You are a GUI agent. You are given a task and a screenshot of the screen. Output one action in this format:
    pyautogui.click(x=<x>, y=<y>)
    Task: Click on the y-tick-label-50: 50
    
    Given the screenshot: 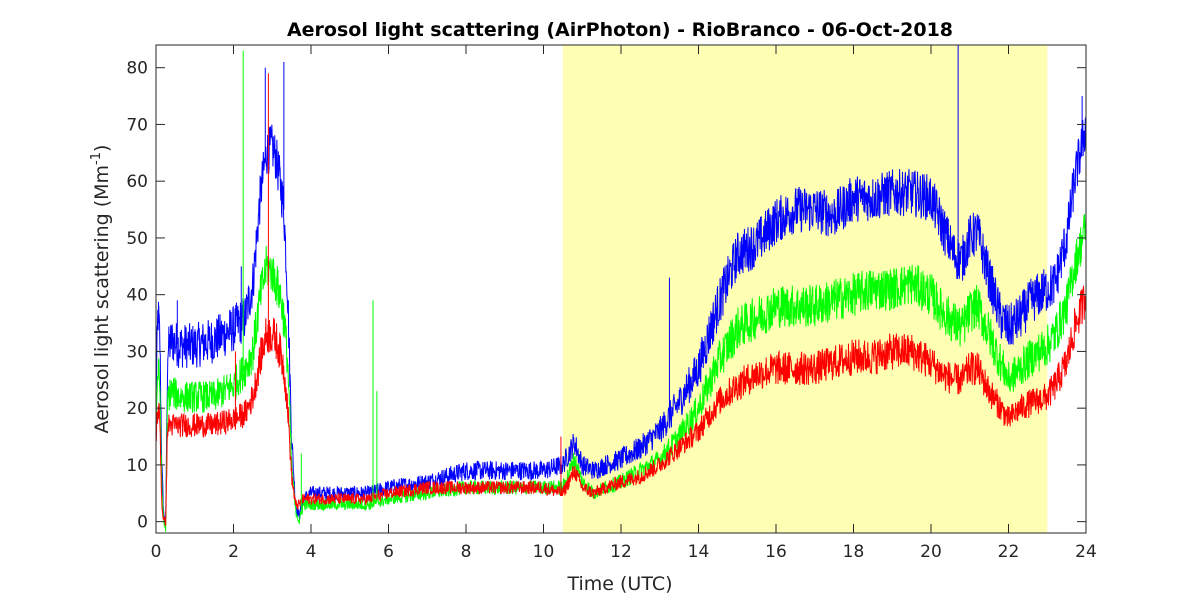 What is the action you would take?
    pyautogui.click(x=137, y=239)
    